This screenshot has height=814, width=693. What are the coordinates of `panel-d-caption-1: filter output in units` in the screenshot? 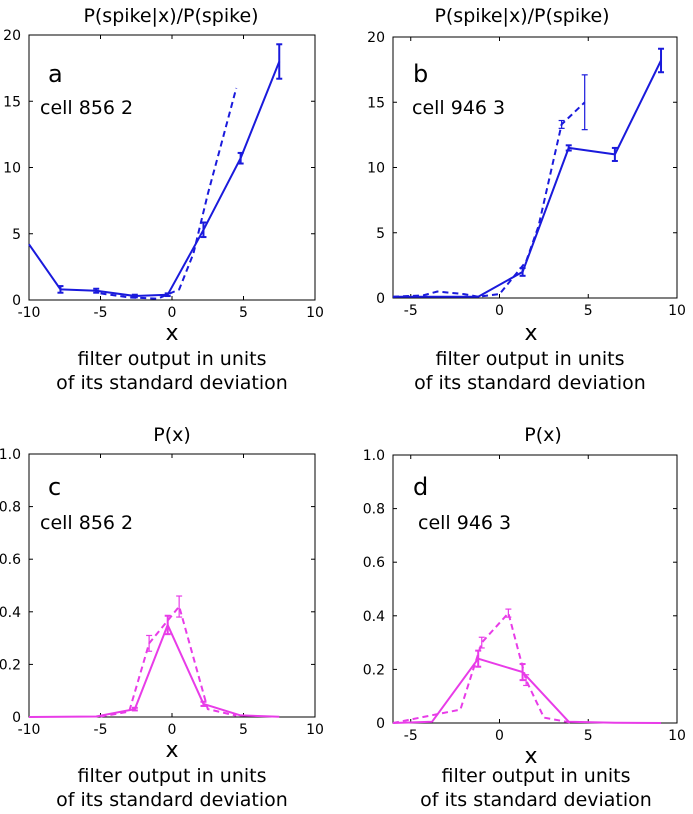 It's located at (535, 776).